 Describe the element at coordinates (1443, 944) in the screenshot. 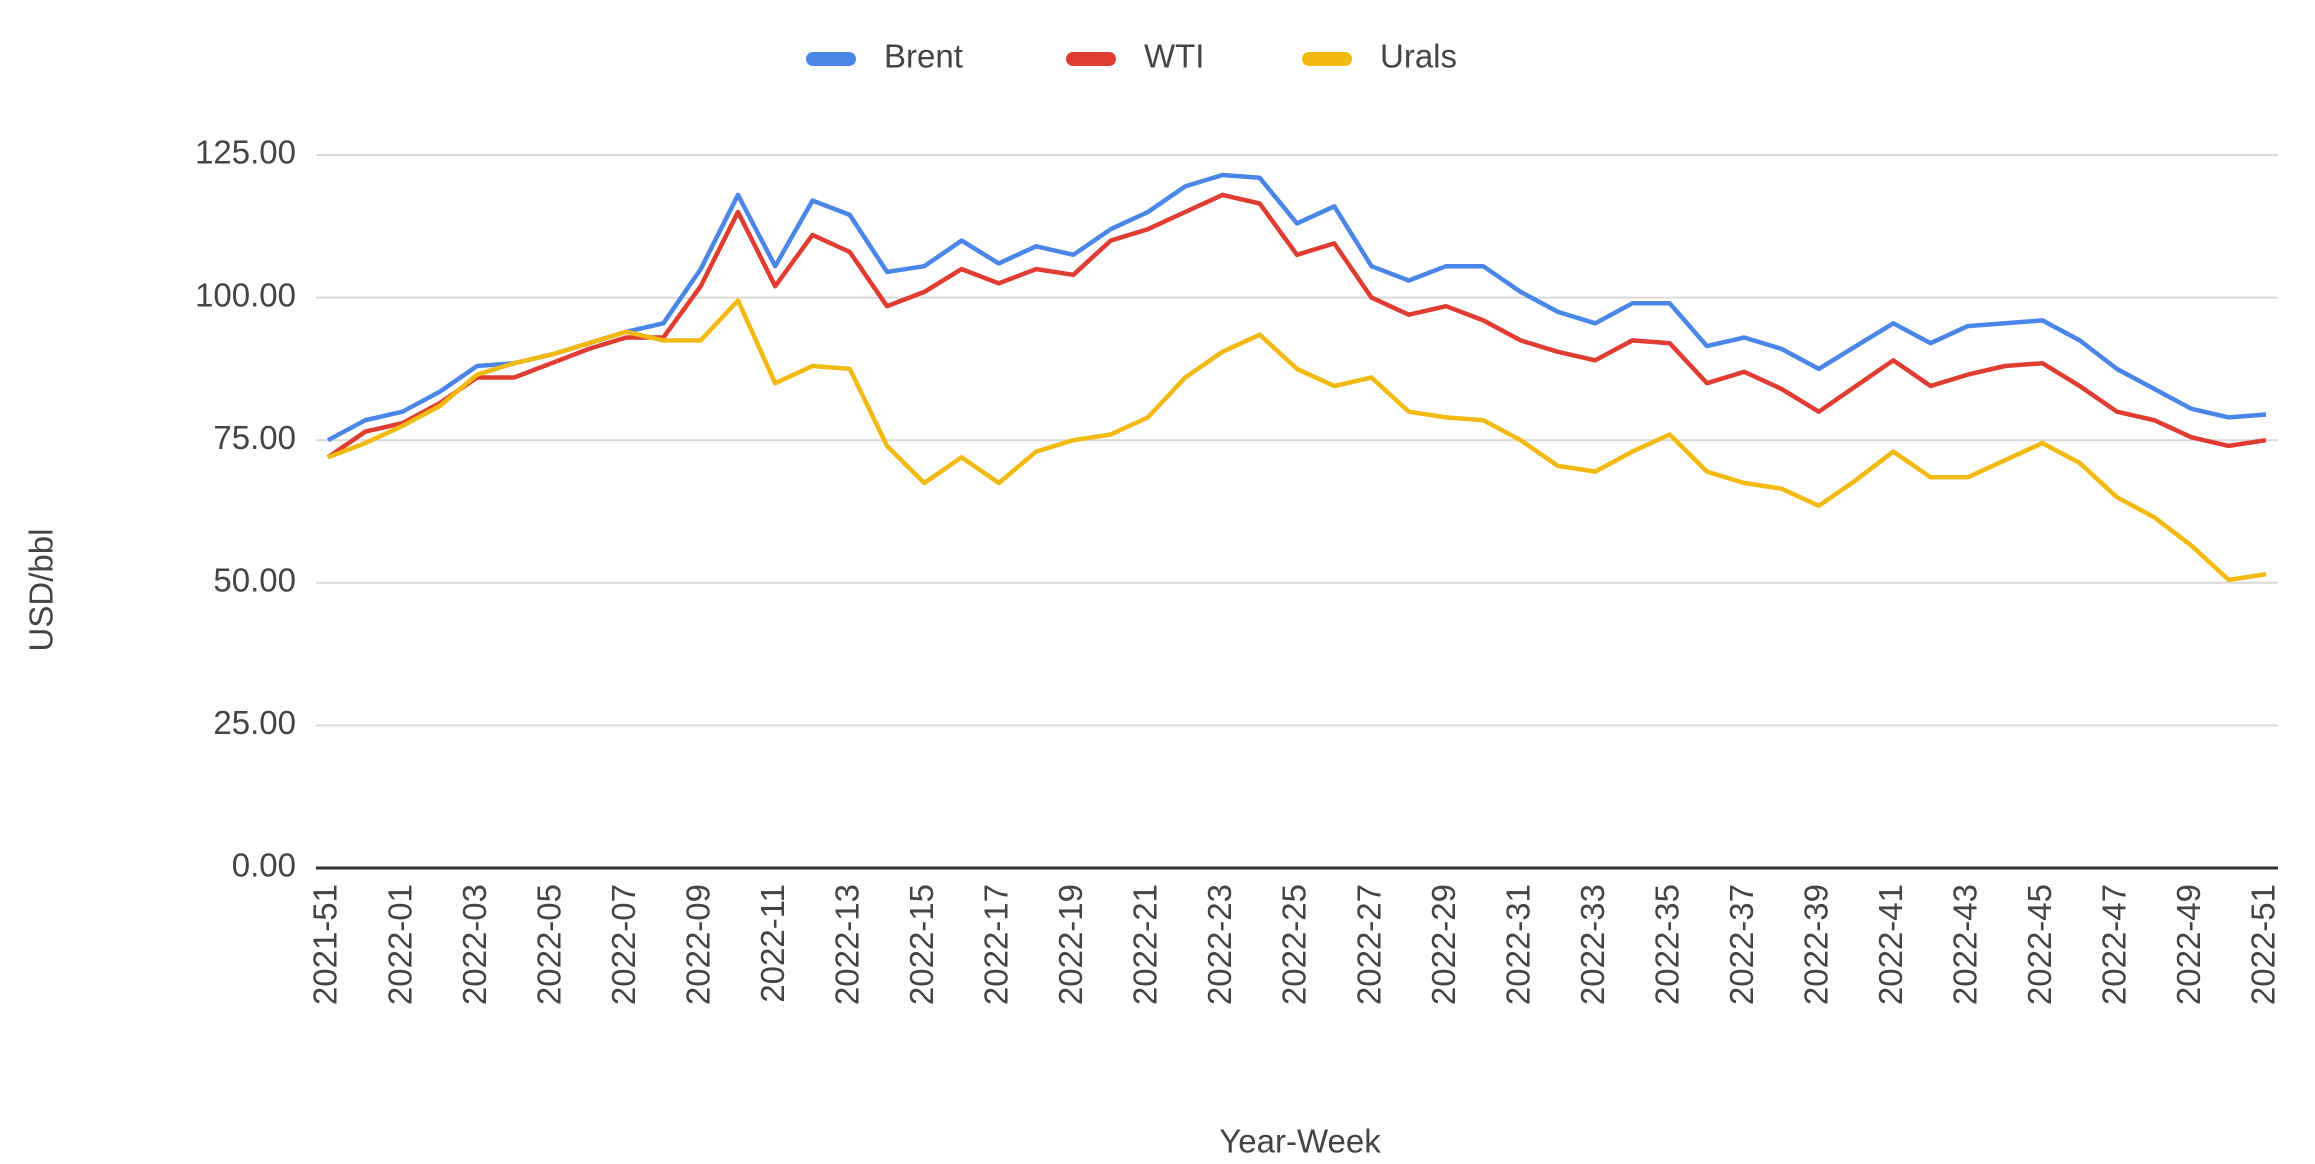

I see `x-tick-label: 2022-29` at that location.